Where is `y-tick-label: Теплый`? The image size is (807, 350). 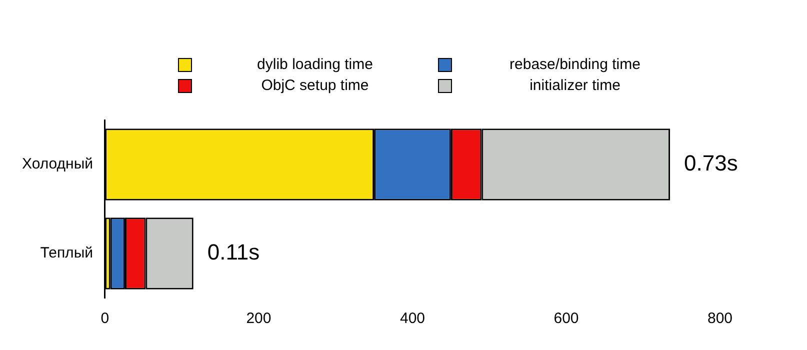 y-tick-label: Теплый is located at coordinates (66, 253).